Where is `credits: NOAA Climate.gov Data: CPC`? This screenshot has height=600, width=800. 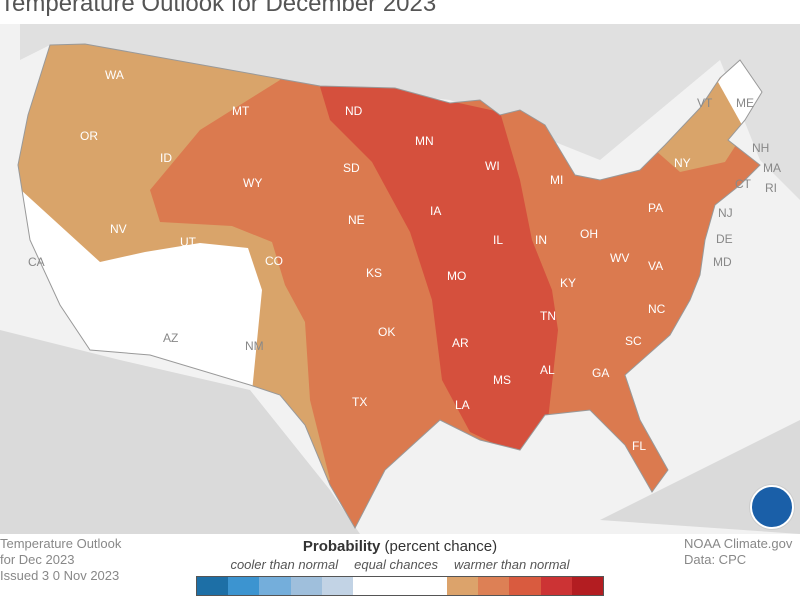 credits: NOAA Climate.gov Data: CPC is located at coordinates (738, 552).